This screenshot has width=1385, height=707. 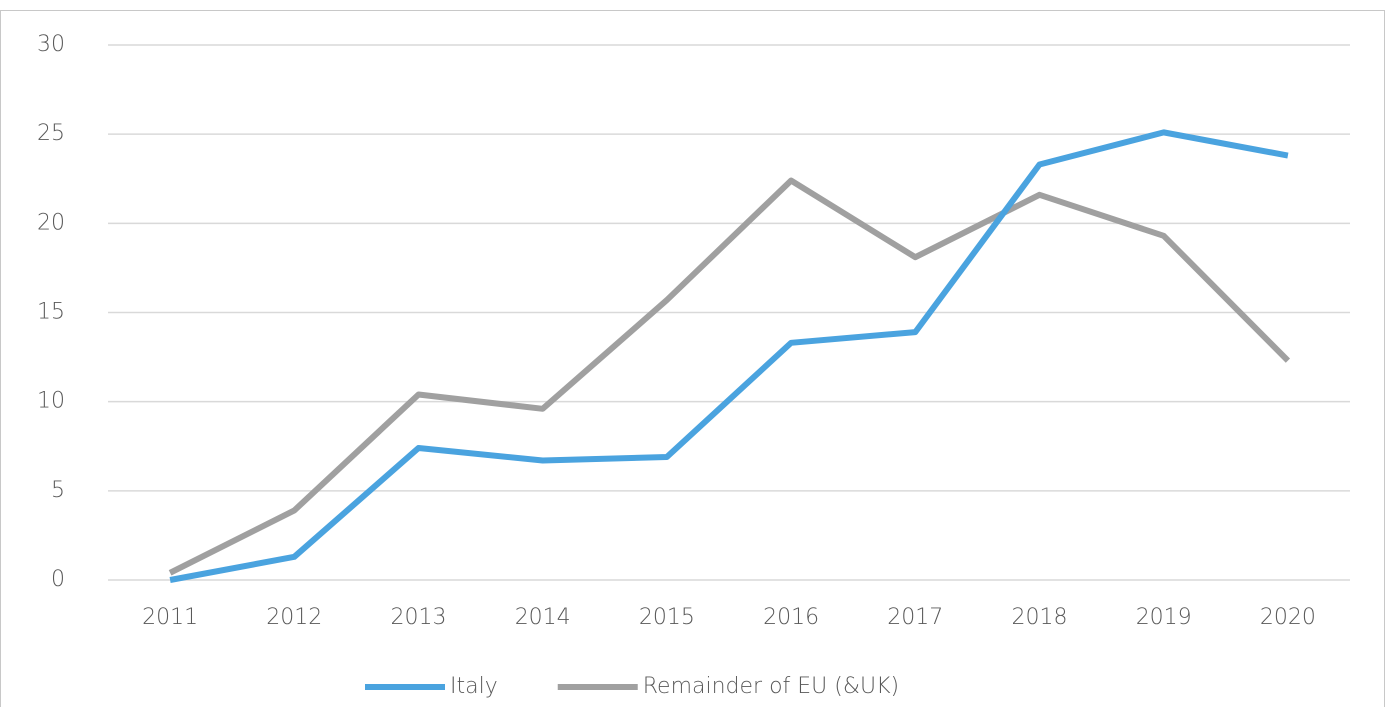 What do you see at coordinates (915, 617) in the screenshot?
I see `x-tick-label: 2017` at bounding box center [915, 617].